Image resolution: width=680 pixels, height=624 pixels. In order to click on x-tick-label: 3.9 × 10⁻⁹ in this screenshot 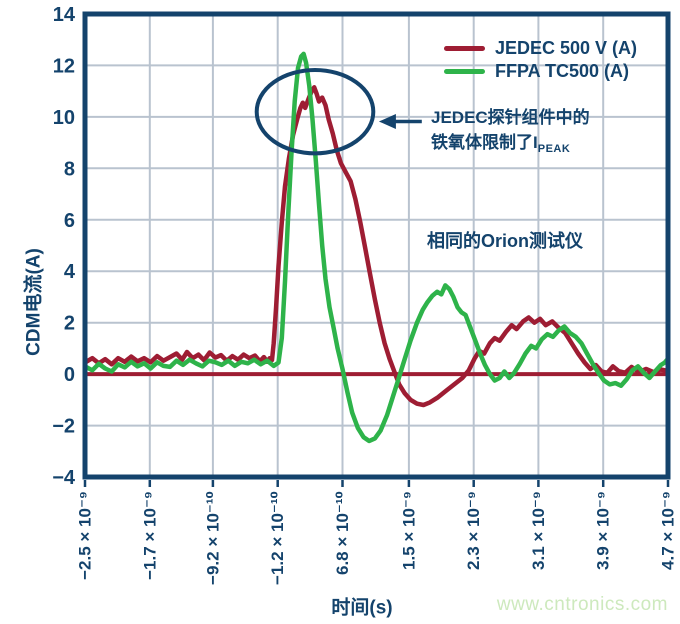, I will do `click(603, 530)`.